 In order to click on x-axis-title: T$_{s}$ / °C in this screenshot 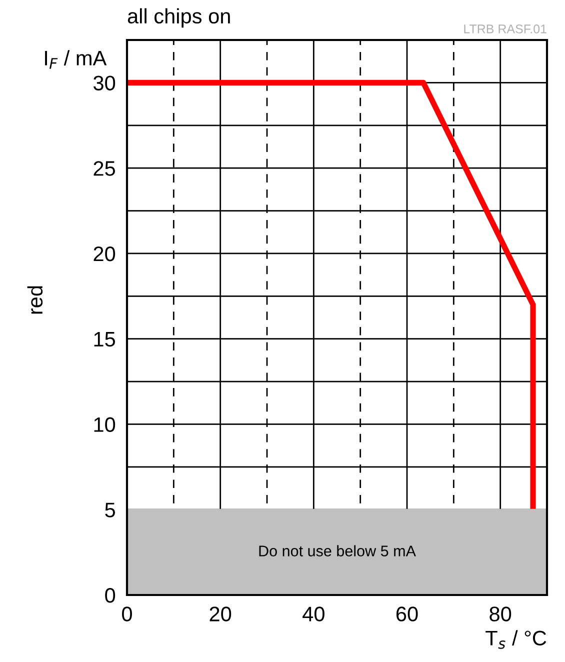, I will do `click(516, 639)`.